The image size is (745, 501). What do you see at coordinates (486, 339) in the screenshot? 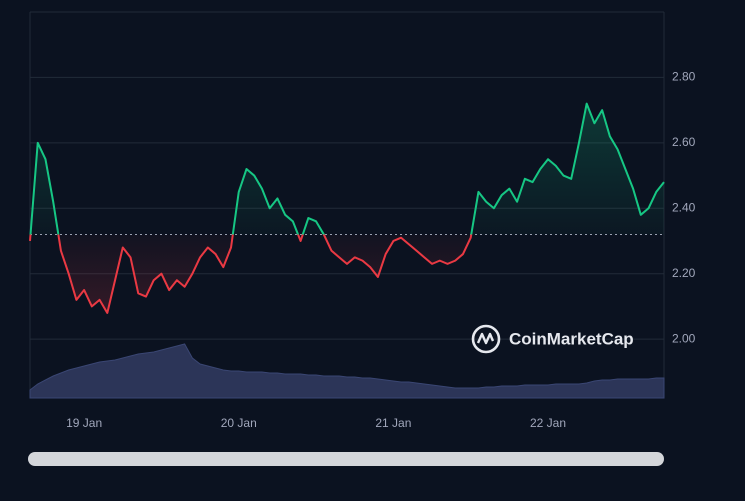
I see `watermark-logo` at bounding box center [486, 339].